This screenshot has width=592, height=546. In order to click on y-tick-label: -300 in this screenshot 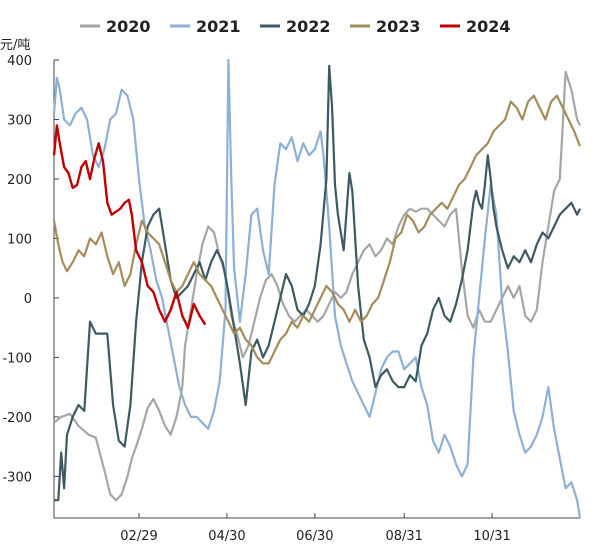, I will do `click(17, 477)`.